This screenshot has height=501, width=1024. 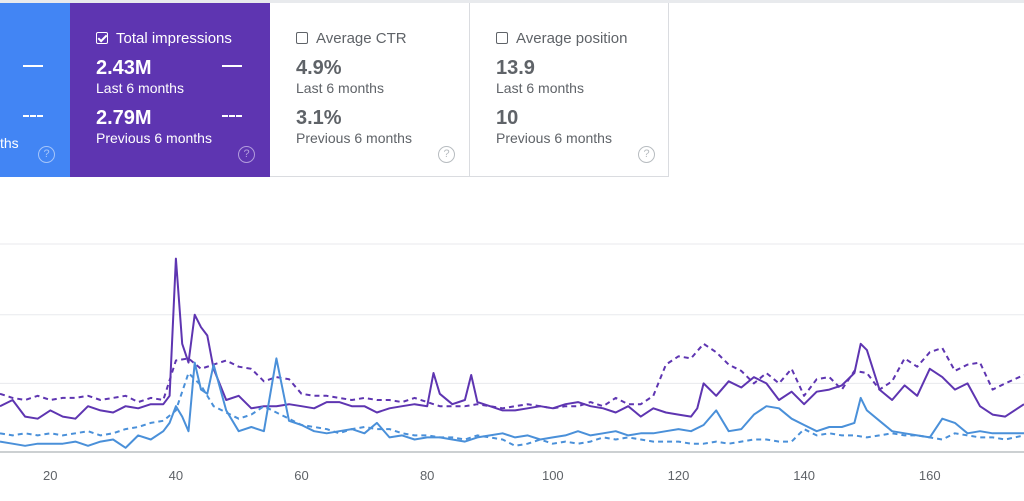 I want to click on ctr-label: Average CTR, so click(x=361, y=38).